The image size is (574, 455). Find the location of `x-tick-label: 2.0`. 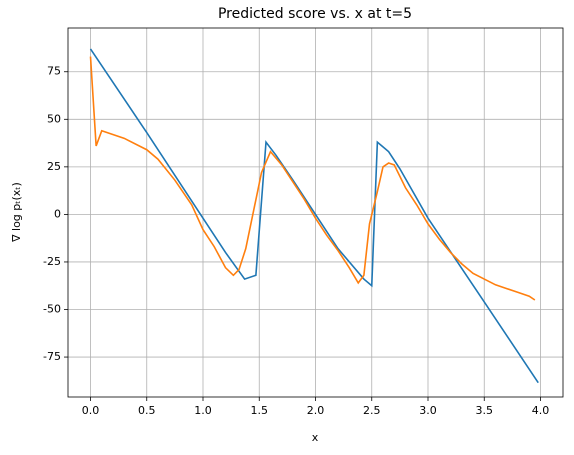

x-tick-label: 2.0 is located at coordinates (316, 410).